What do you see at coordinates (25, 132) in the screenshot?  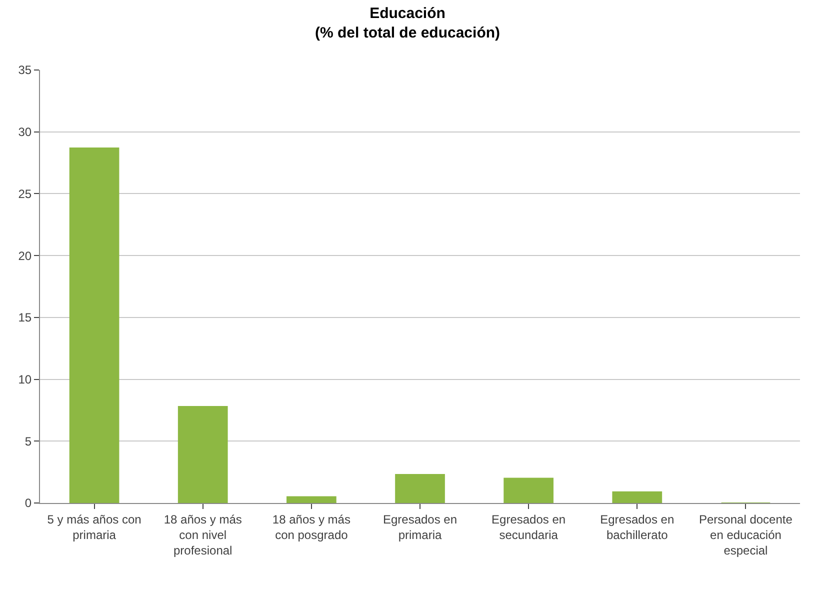 I see `y-tick-label: 30` at bounding box center [25, 132].